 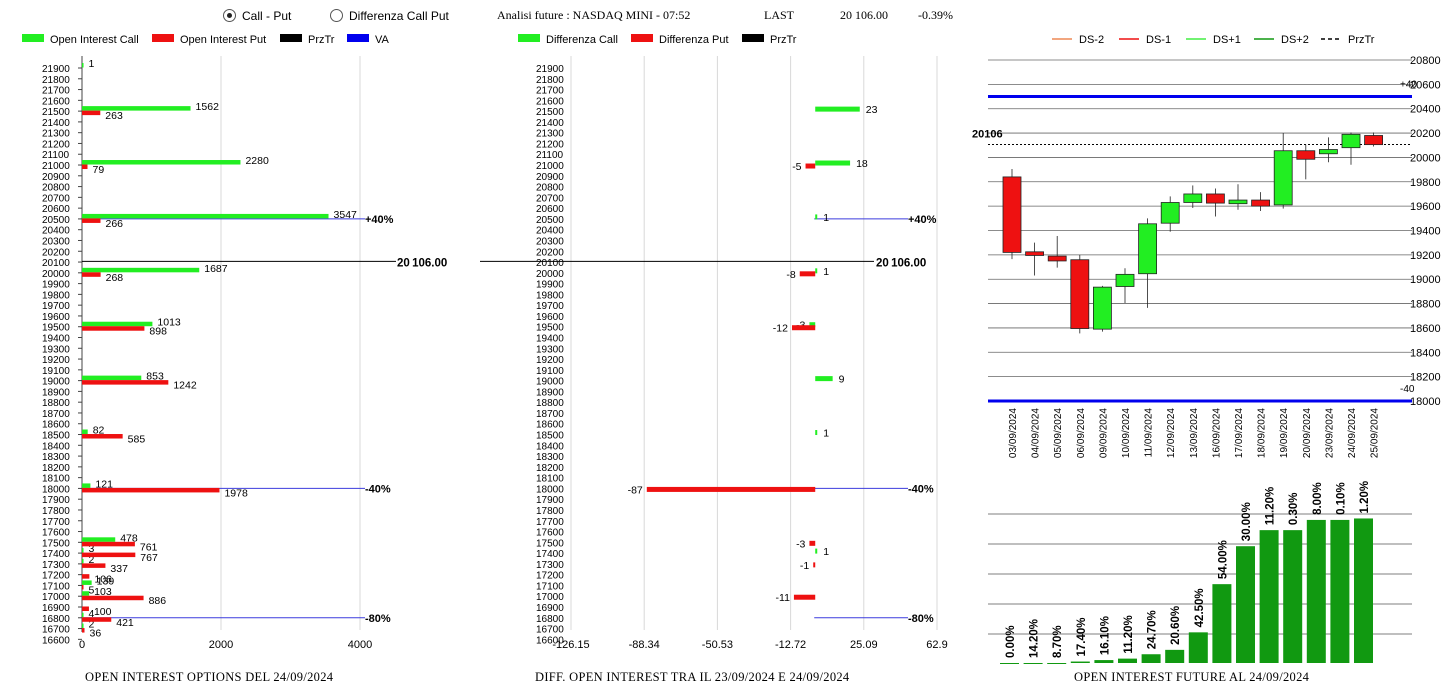 What do you see at coordinates (229, 15) in the screenshot?
I see `radio-selected-icon` at bounding box center [229, 15].